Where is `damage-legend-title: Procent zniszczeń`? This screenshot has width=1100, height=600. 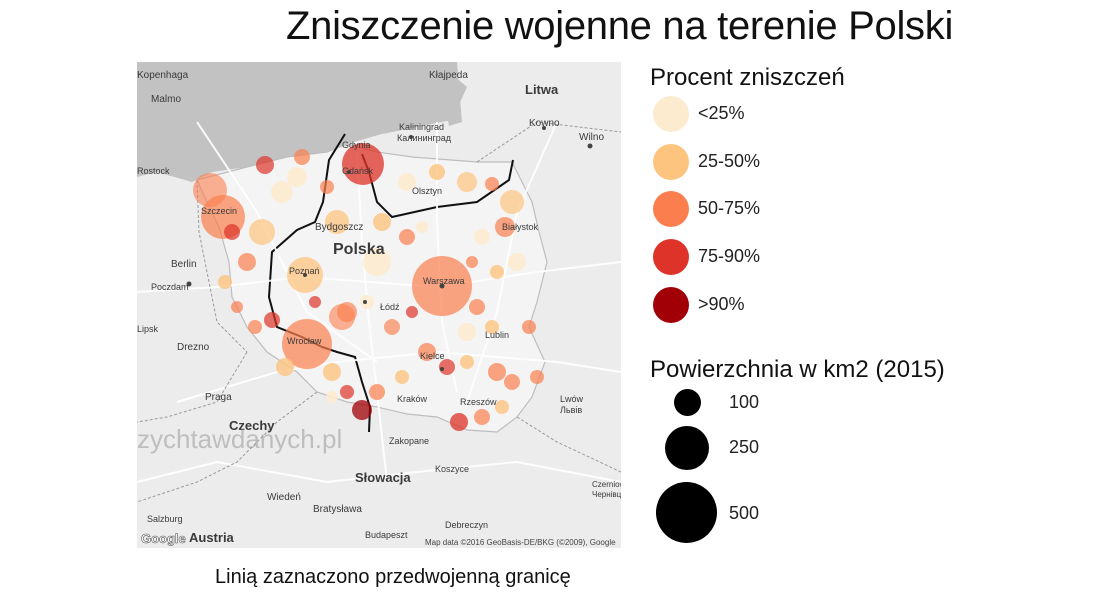
damage-legend-title: Procent zniszczeń is located at coordinates (747, 77).